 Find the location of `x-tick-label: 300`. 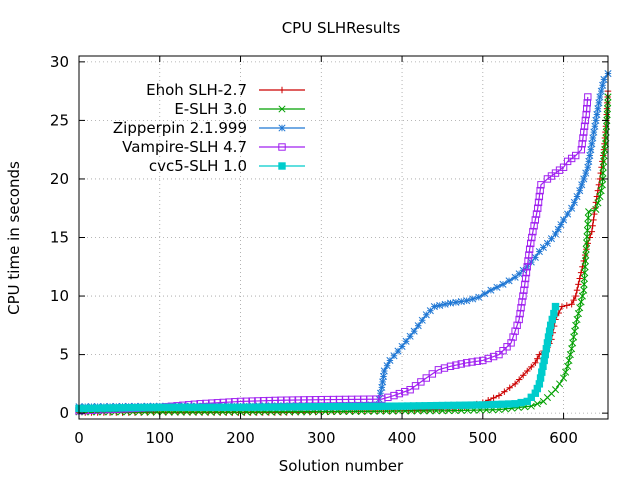

x-tick-label: 300 is located at coordinates (321, 438).